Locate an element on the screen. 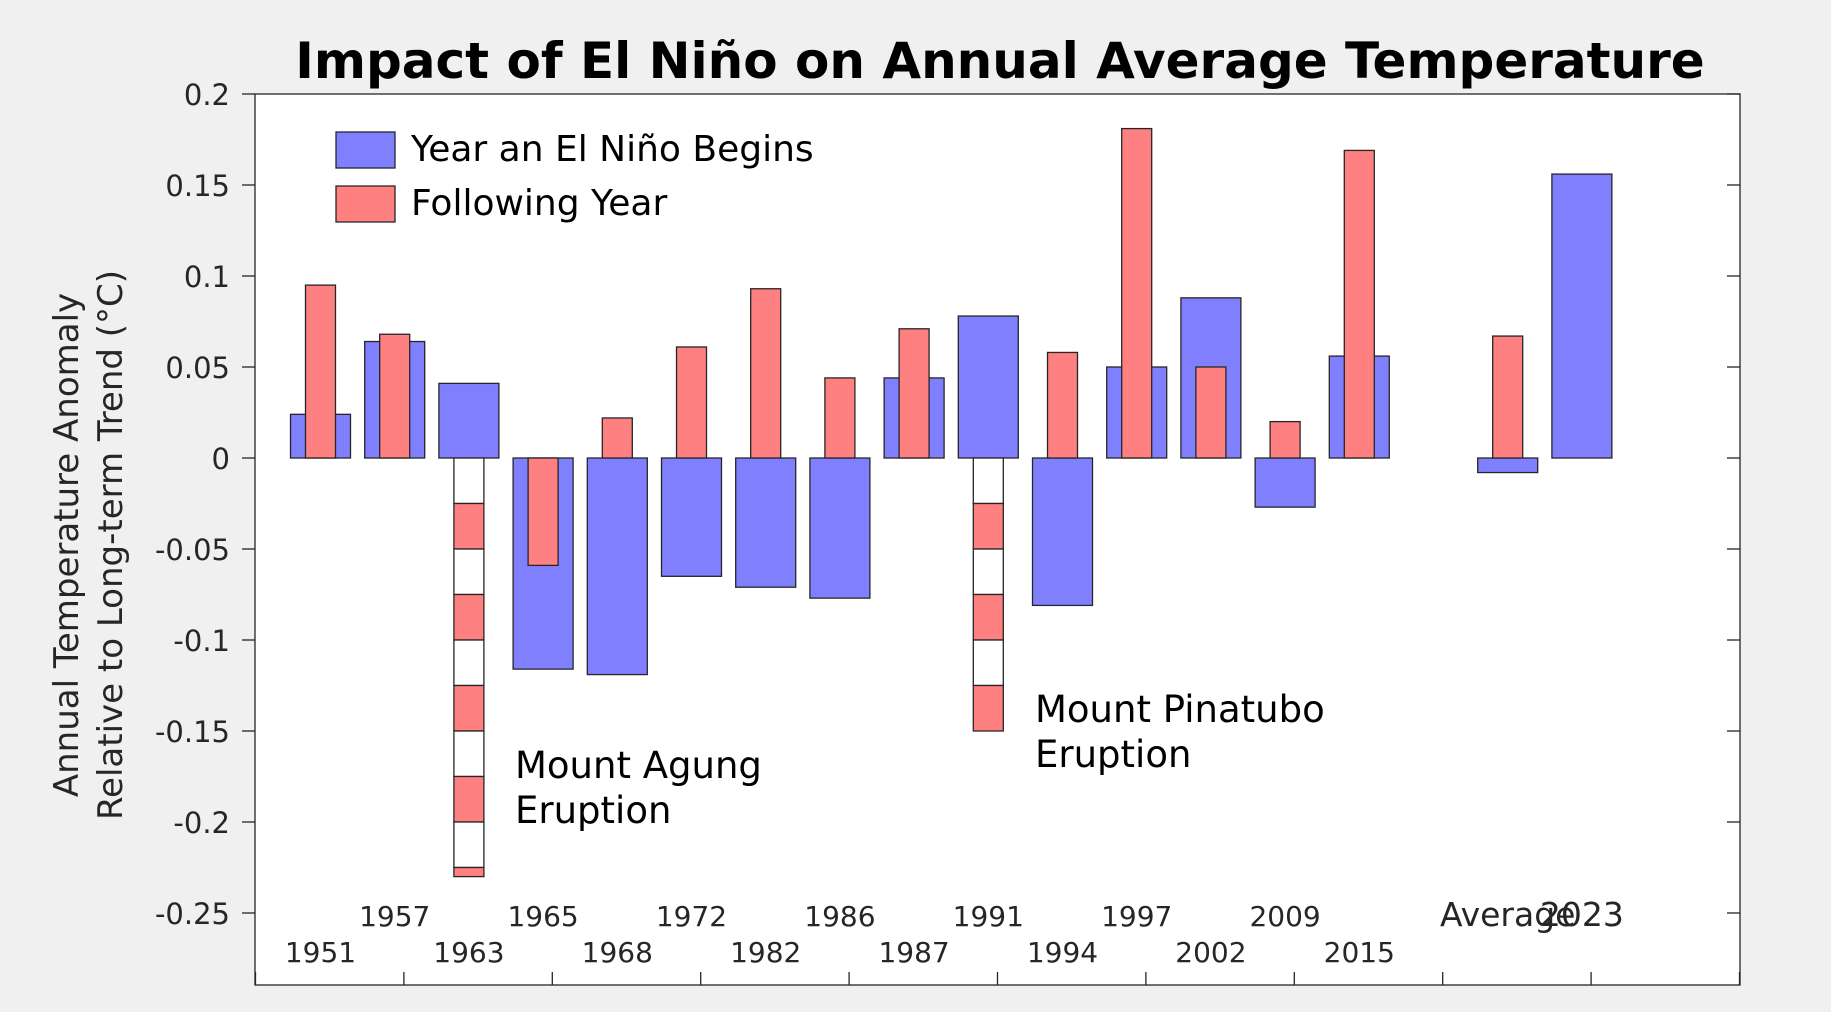 The height and width of the screenshot is (1012, 1831). legend-swatch-following is located at coordinates (365, 204).